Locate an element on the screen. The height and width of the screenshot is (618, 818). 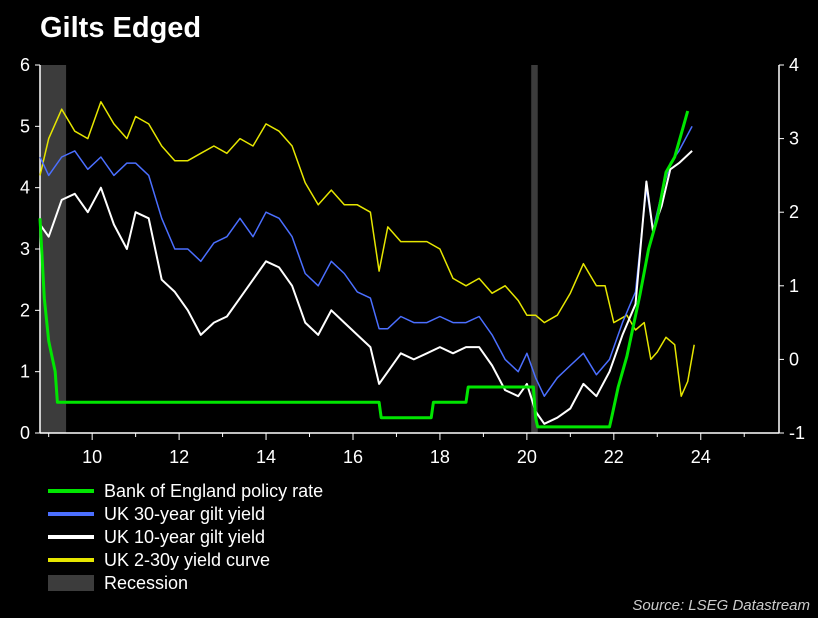
page-title: Gilts Edged is located at coordinates (121, 28).